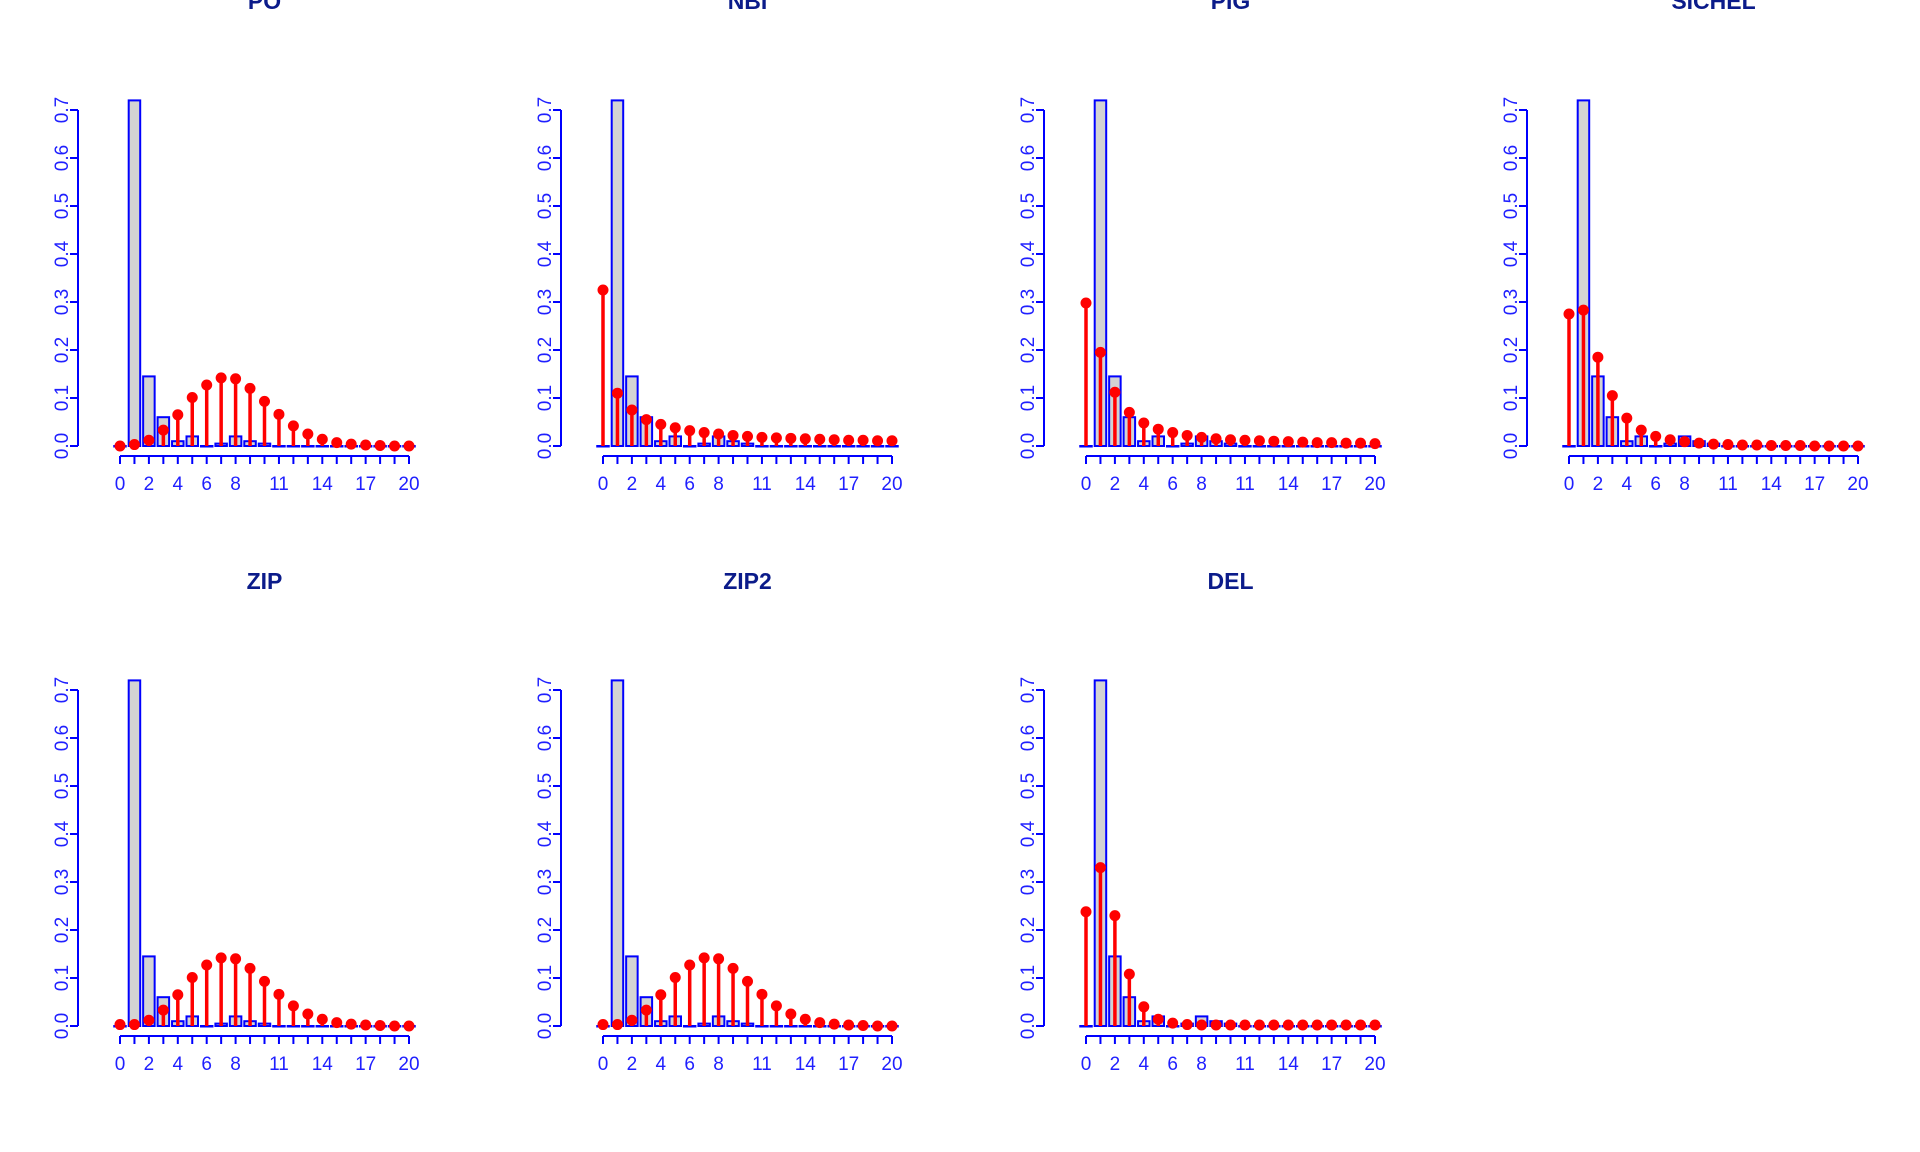 Image resolution: width=1920 pixels, height=1152 pixels. I want to click on panel-title: ZIP, so click(265, 581).